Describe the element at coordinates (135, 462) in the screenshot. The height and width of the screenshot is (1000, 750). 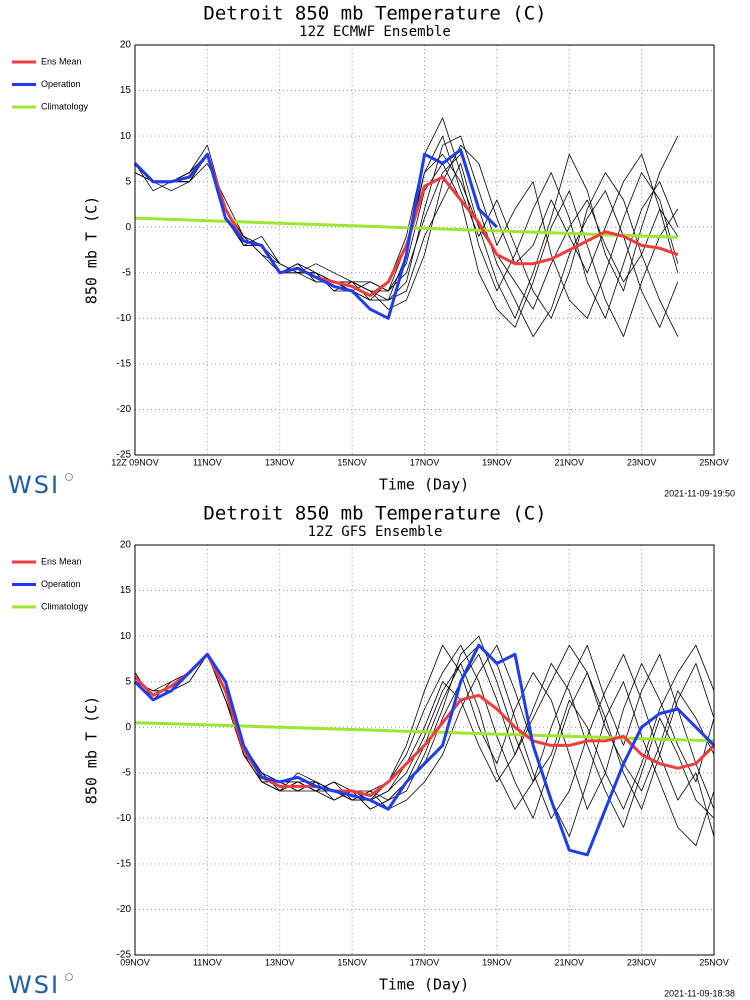
I see `x-tick-label: 12Z 09NOV` at that location.